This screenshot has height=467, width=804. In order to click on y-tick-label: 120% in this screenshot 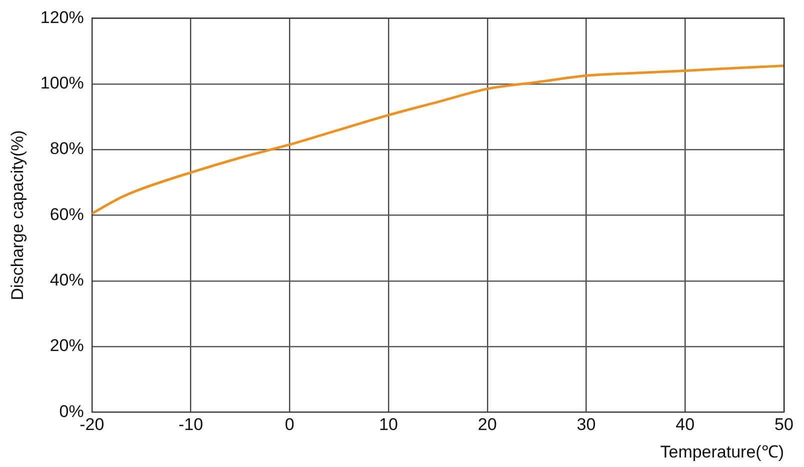, I will do `click(62, 17)`.